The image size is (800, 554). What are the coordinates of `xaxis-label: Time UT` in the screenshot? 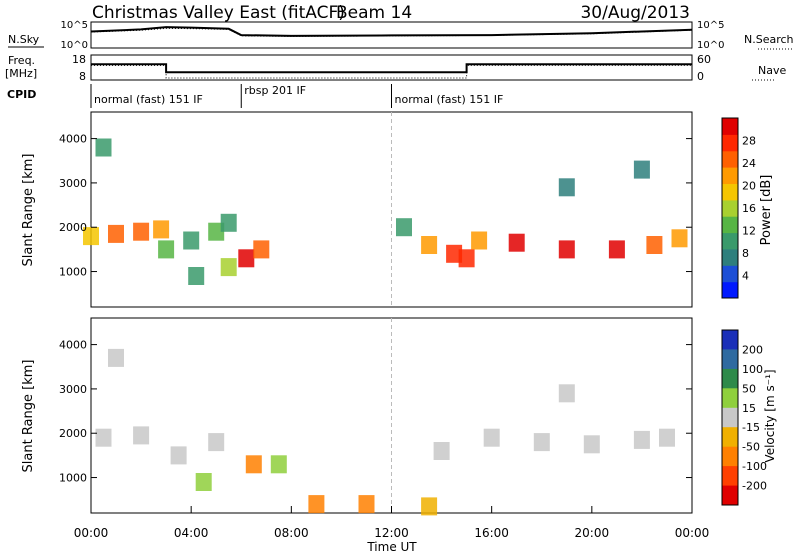 It's located at (391, 547).